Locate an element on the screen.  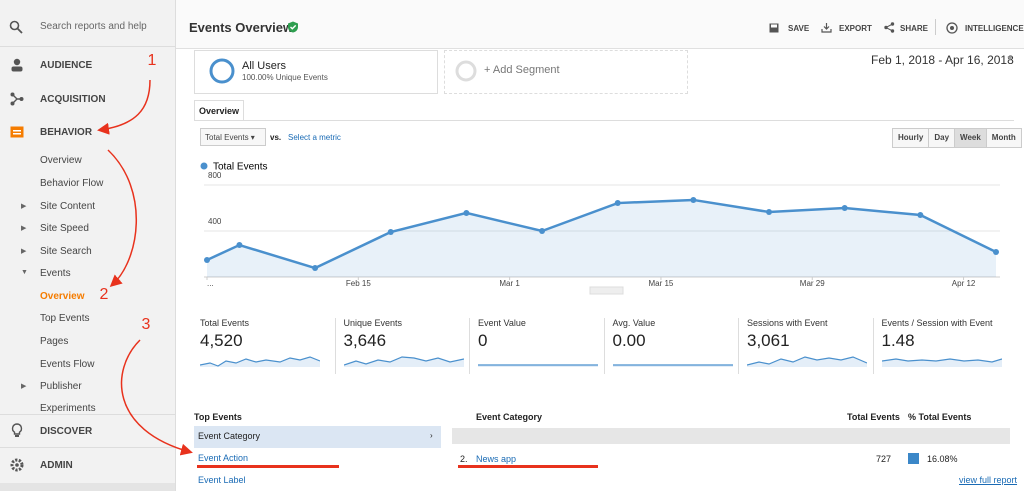
metric-value: 0.00 is located at coordinates (629, 340).